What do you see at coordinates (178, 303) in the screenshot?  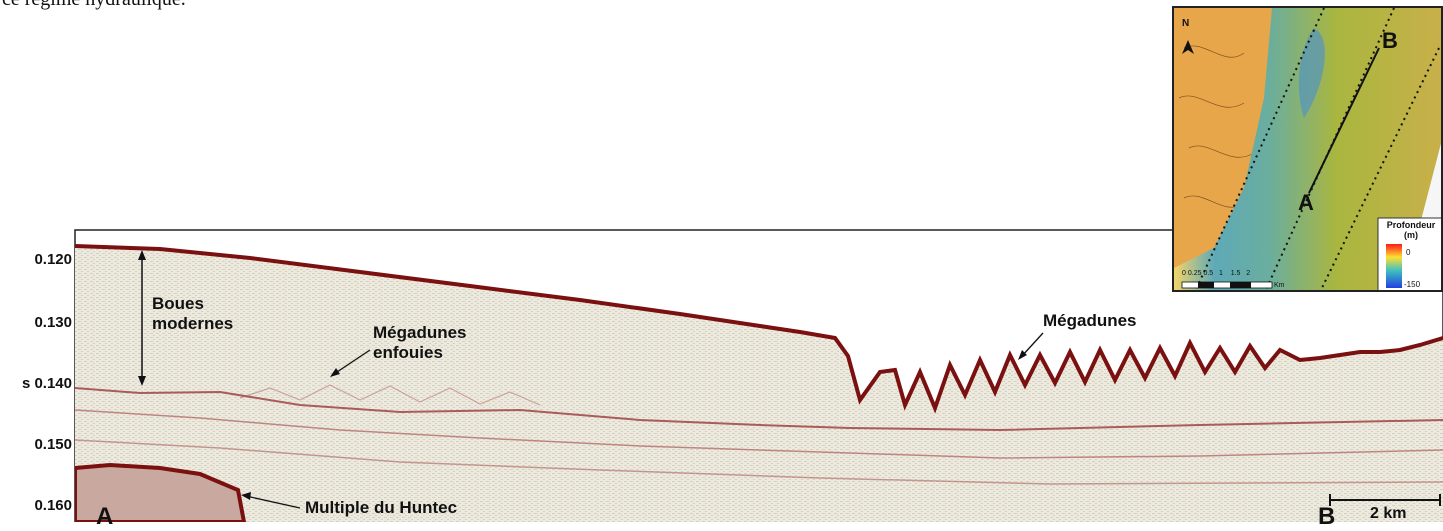 I see `boues-line-1: Boues` at bounding box center [178, 303].